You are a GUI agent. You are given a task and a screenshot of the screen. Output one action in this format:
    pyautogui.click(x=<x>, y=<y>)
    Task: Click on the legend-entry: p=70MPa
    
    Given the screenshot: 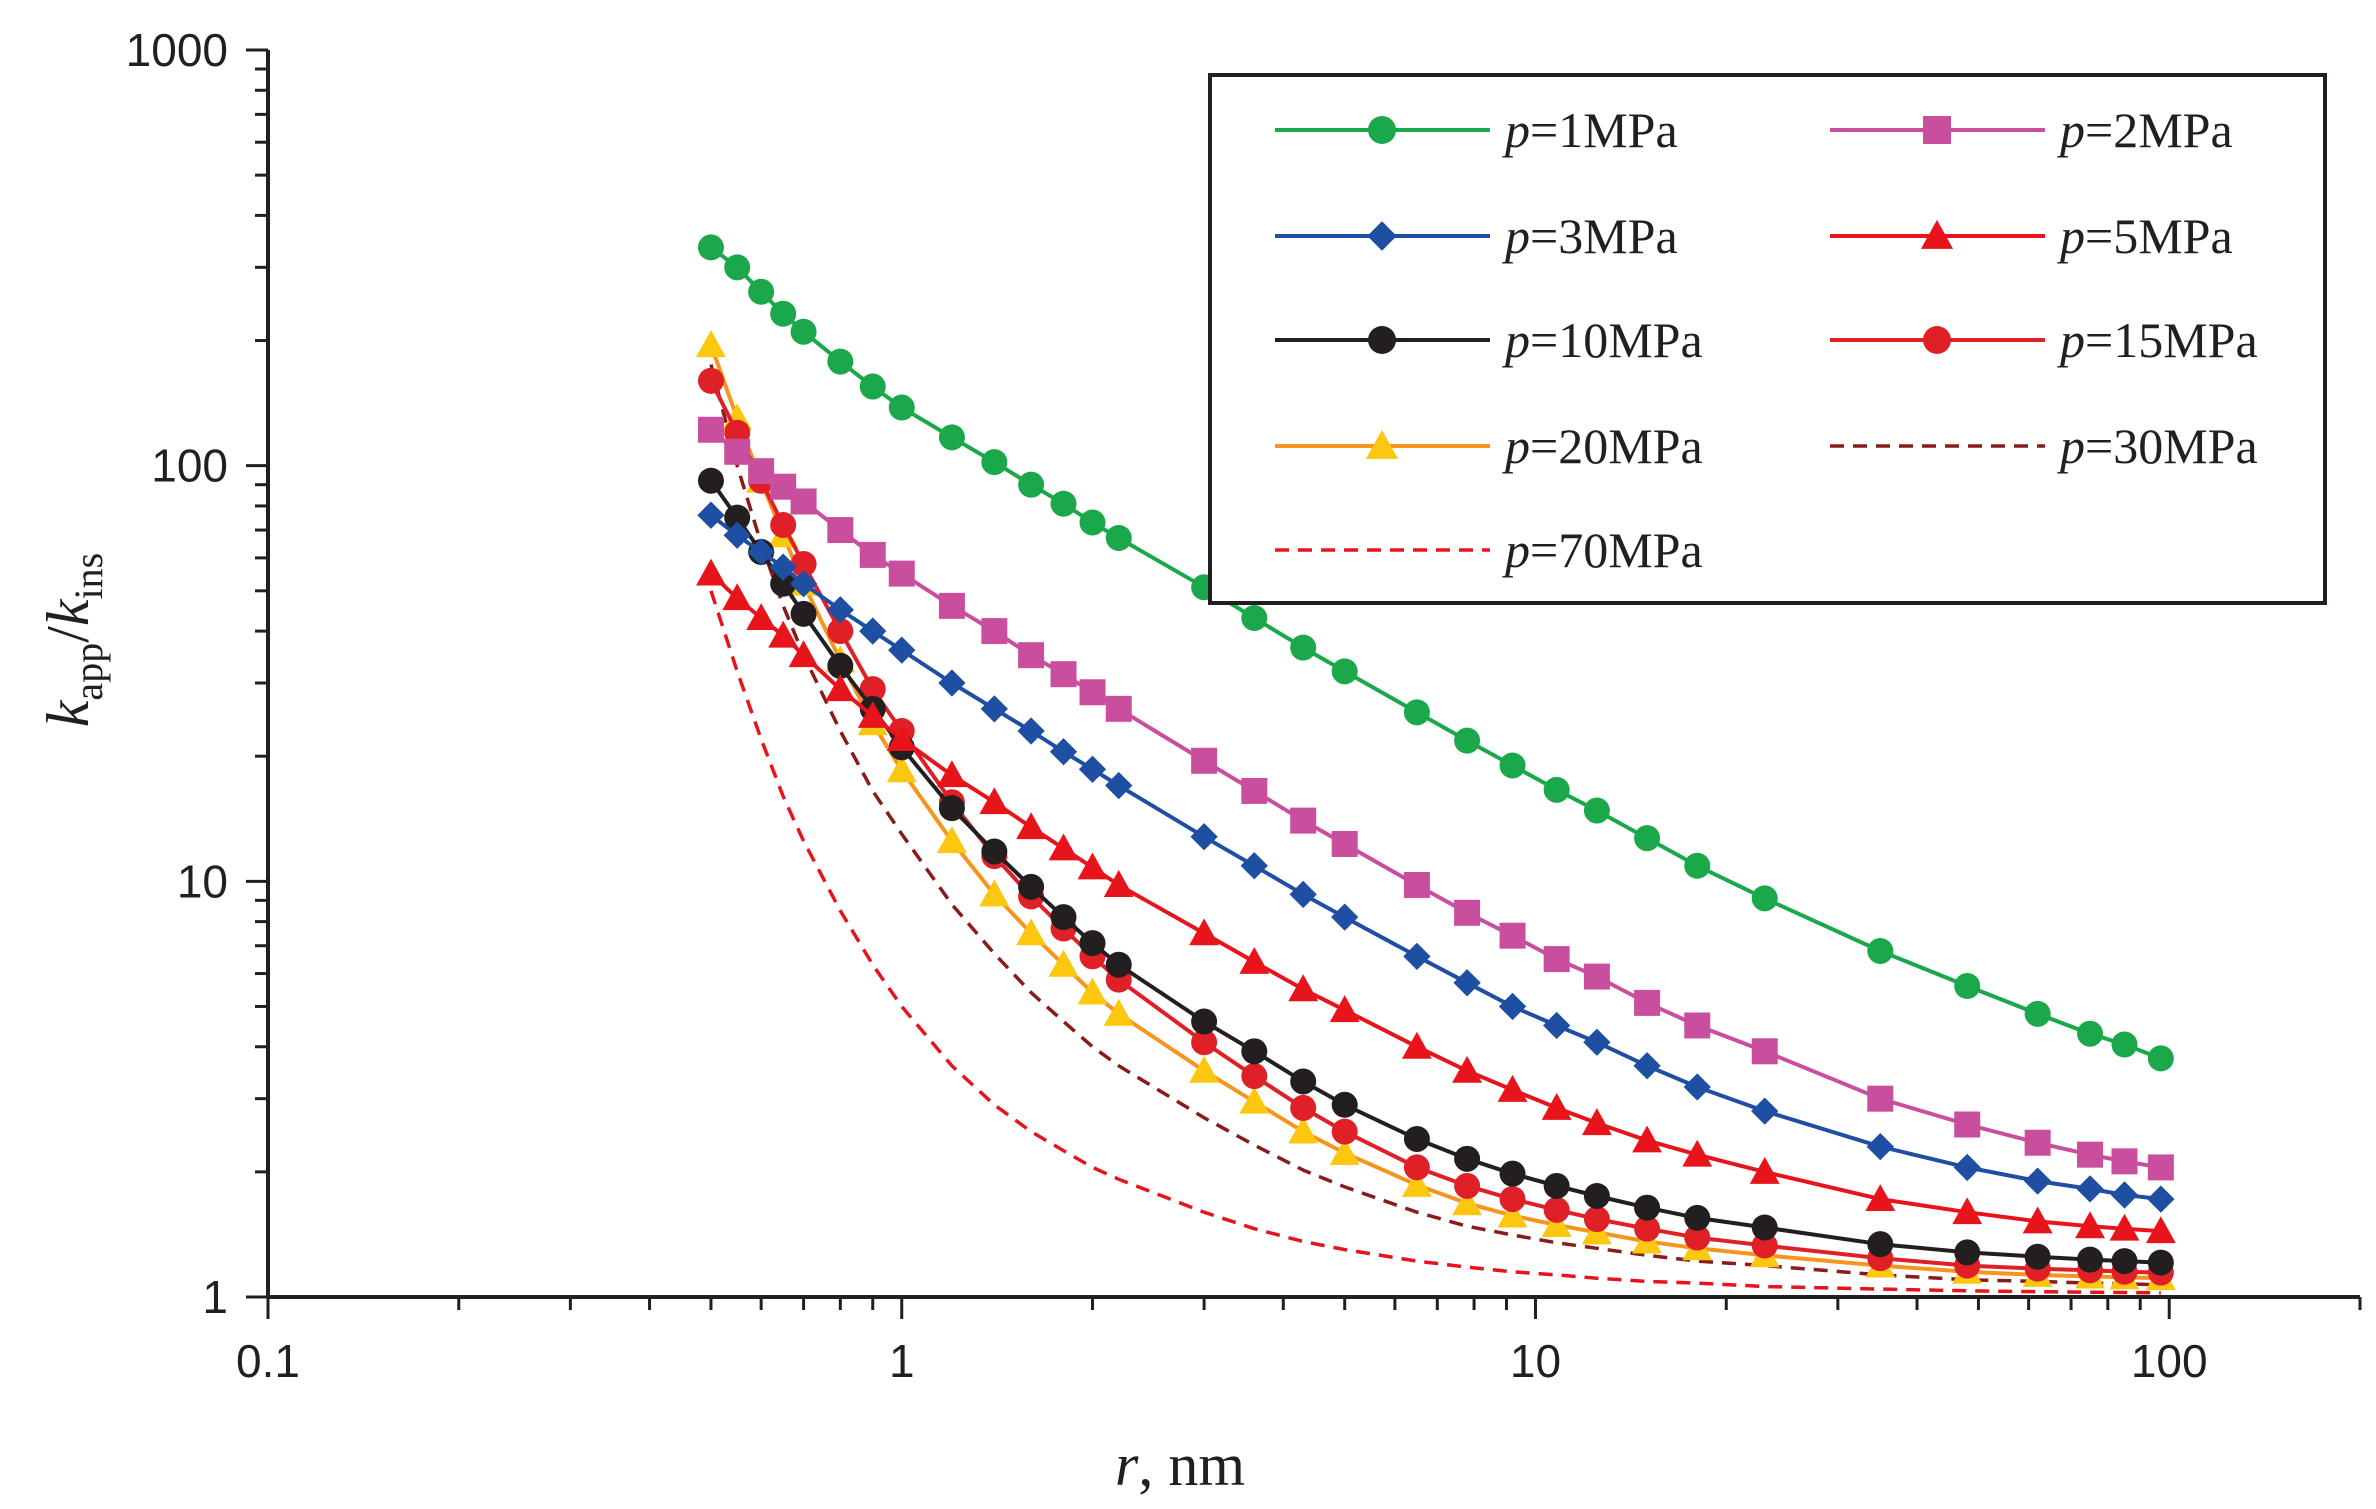 What is the action you would take?
    pyautogui.click(x=1489, y=550)
    